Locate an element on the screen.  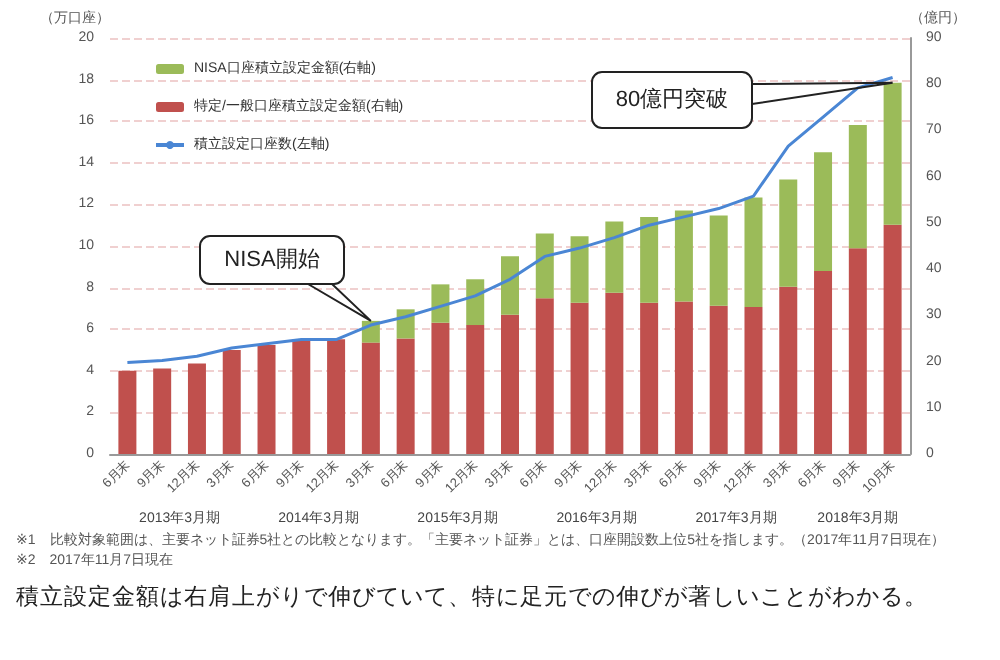
text: 積立設定金額は右肩上がりで伸びていて、特に足元での伸びが著しいことがわかる。 is located at coordinates (473, 597).